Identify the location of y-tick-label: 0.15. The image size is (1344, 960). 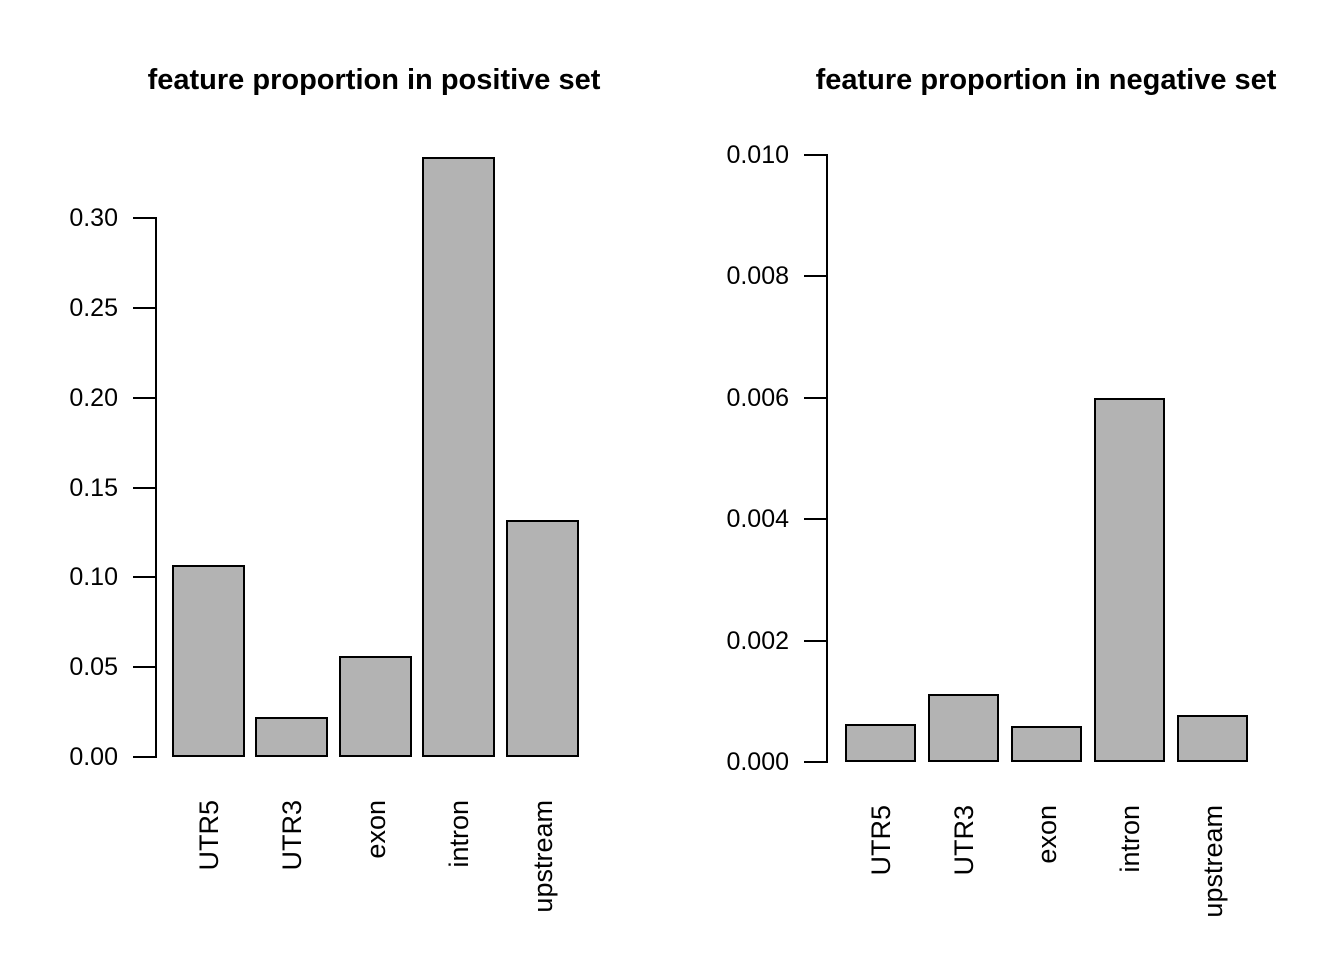
(93, 488).